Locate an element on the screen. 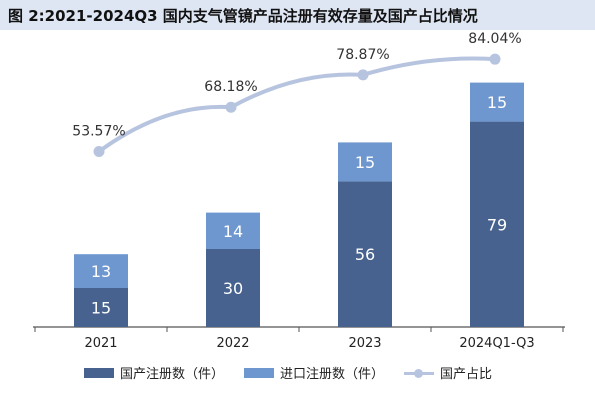 The height and width of the screenshot is (406, 595). data-label-domestic-2: 56 is located at coordinates (365, 254).